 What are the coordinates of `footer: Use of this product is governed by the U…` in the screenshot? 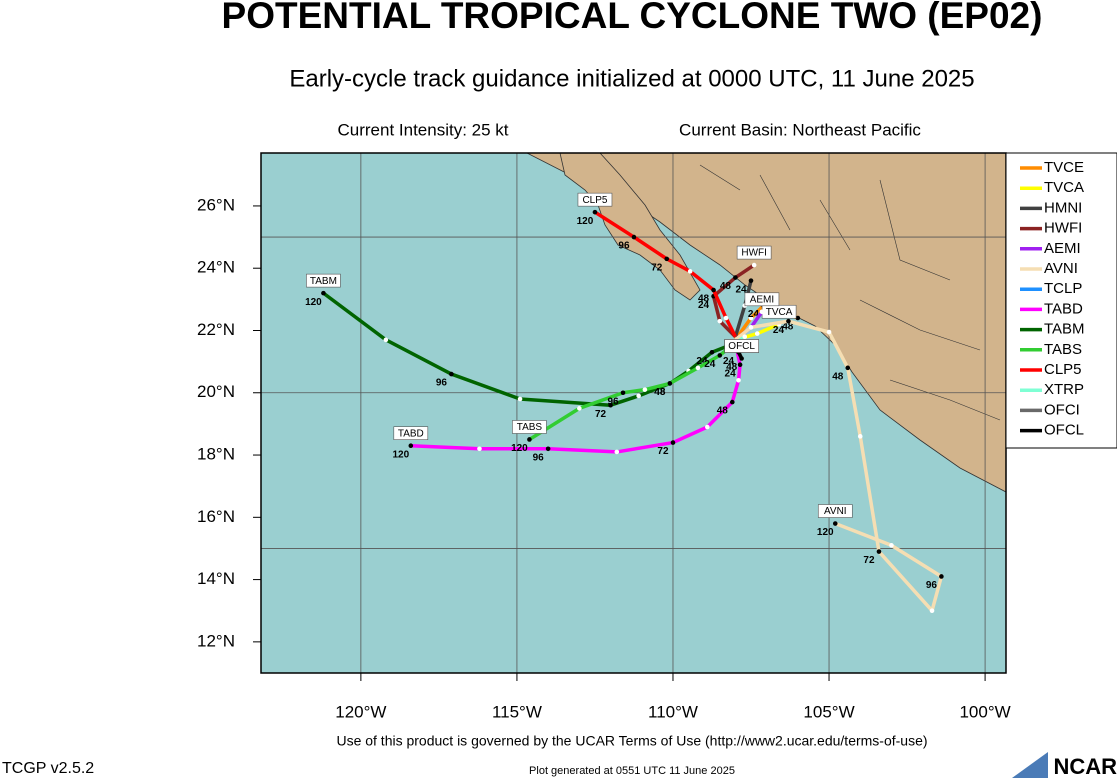 It's located at (631, 741).